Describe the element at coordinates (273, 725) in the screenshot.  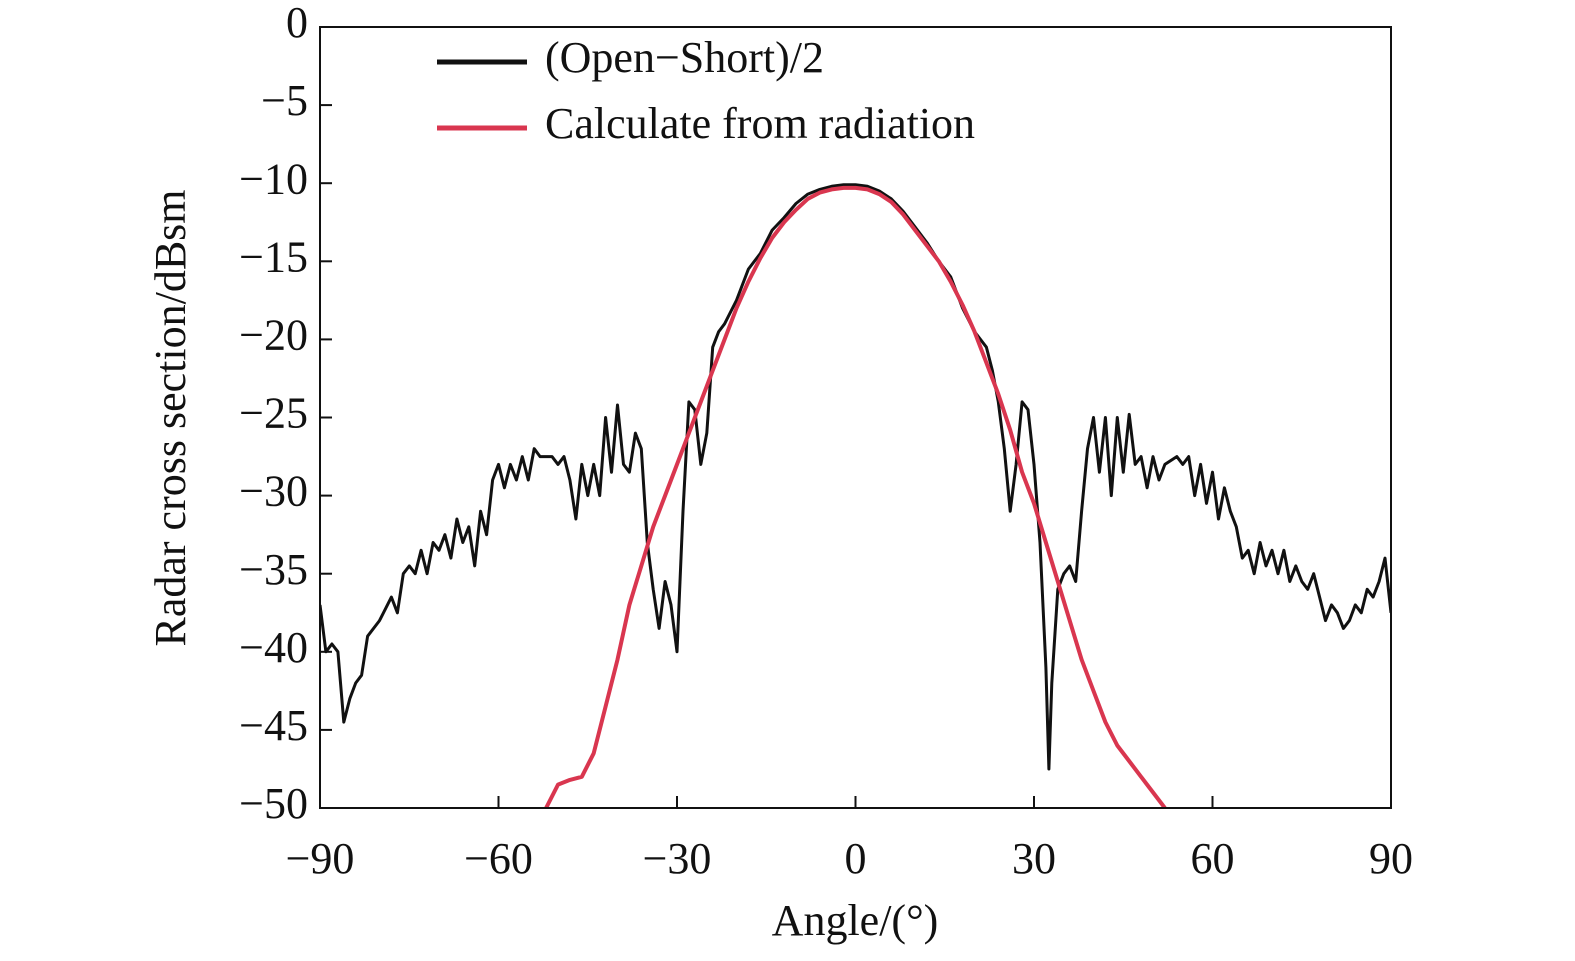
I see `y-tick-label: −45` at that location.